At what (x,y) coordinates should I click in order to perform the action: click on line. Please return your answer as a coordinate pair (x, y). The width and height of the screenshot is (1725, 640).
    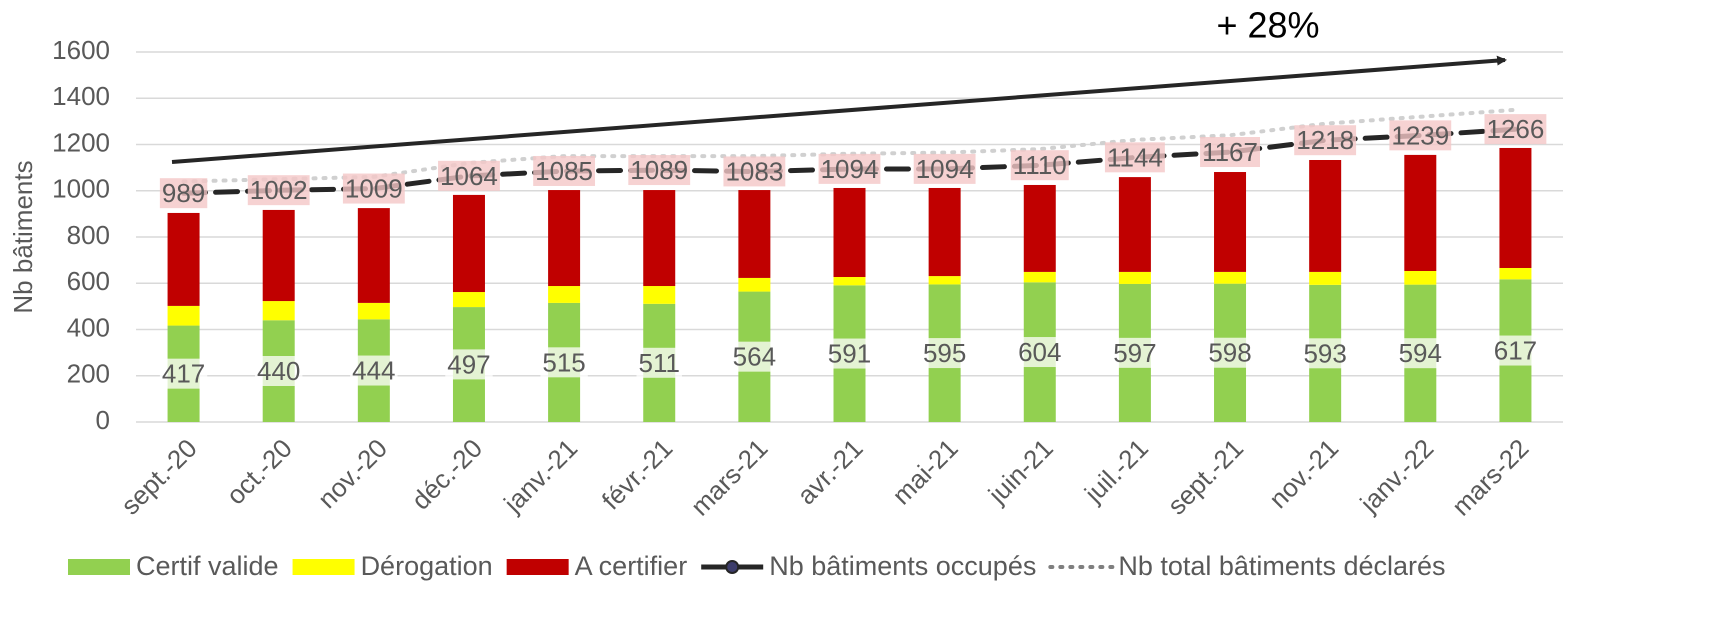
    Looking at the image, I should click on (849, 161).